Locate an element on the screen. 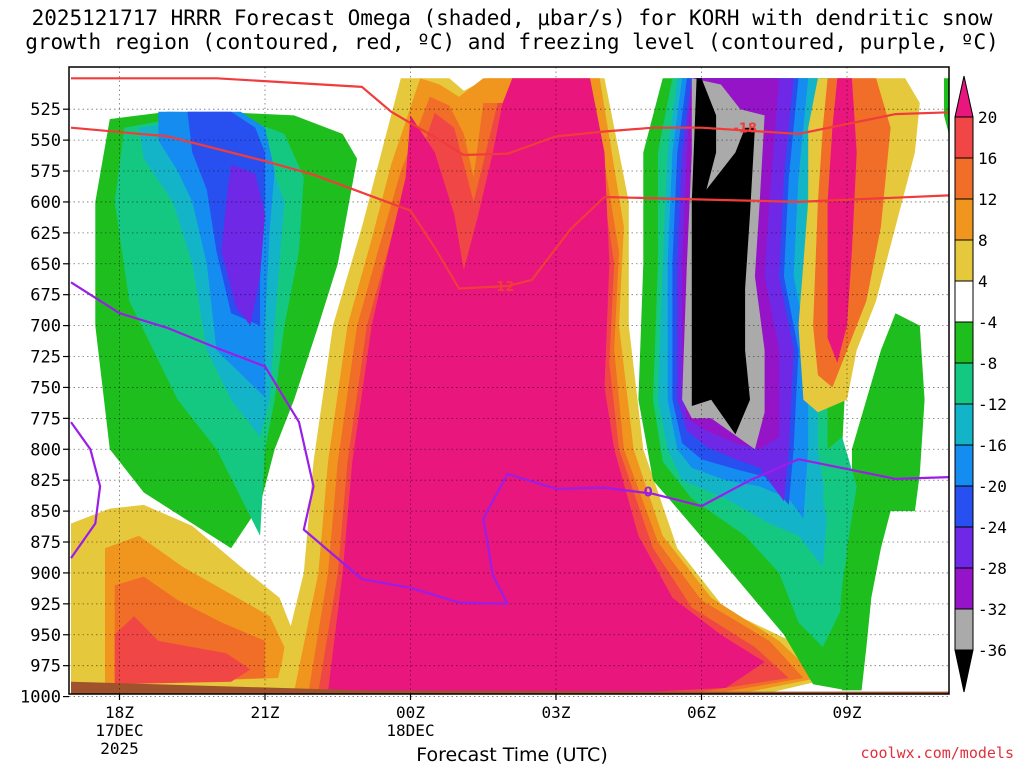 Image resolution: width=1024 pixels, height=768 pixels. colorbar-label--24: -24 is located at coordinates (992, 527).